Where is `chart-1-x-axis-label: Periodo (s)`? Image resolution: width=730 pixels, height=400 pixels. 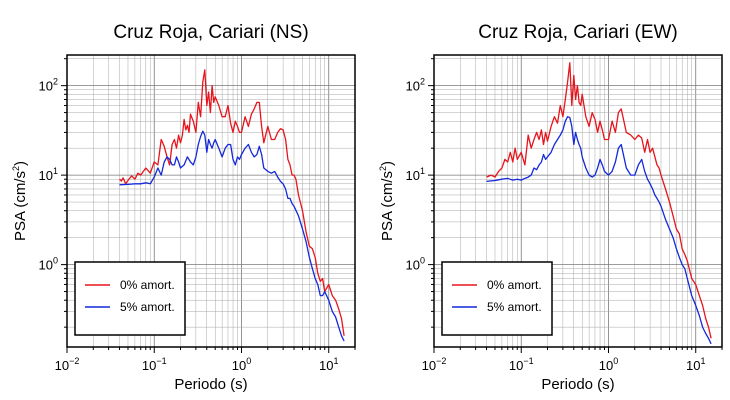
chart-1-x-axis-label: Periodo (s) is located at coordinates (577, 384).